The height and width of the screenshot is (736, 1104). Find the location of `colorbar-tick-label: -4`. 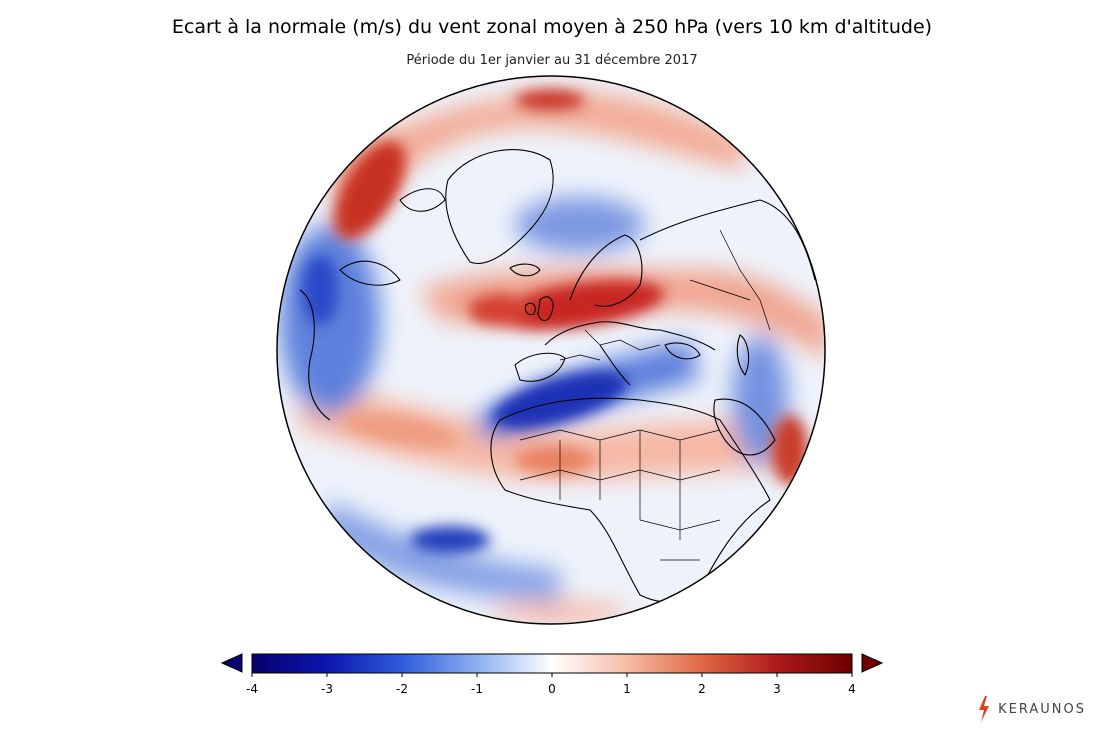

colorbar-tick-label: -4 is located at coordinates (252, 689).